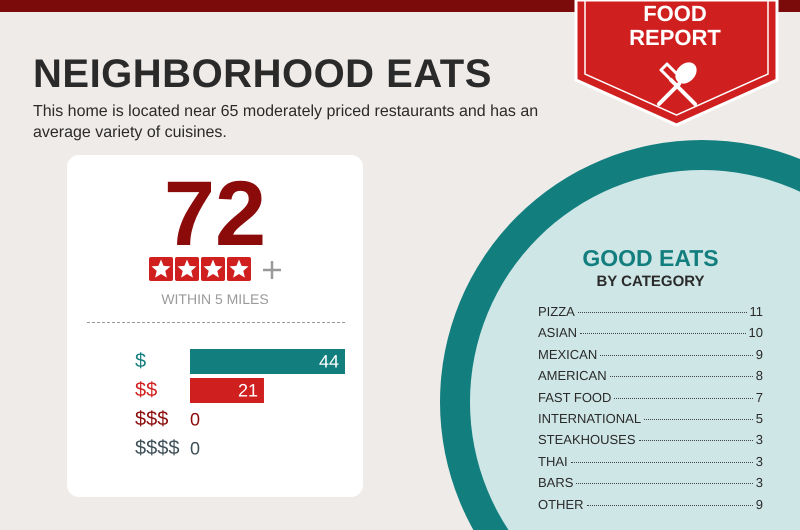  I want to click on data-label: 5, so click(759, 418).